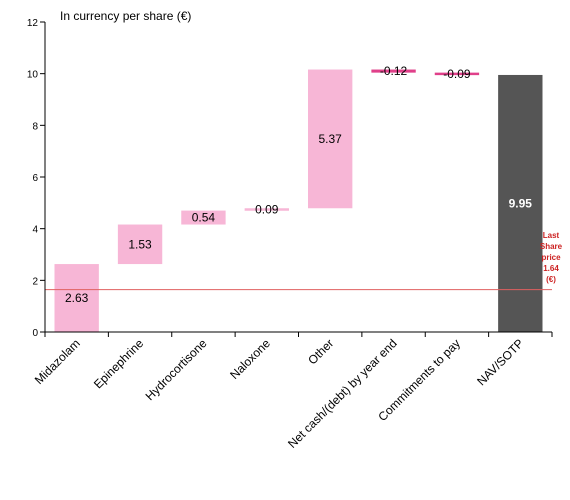 The width and height of the screenshot is (570, 500). I want to click on reference-label-line-3: 1.64, so click(551, 268).